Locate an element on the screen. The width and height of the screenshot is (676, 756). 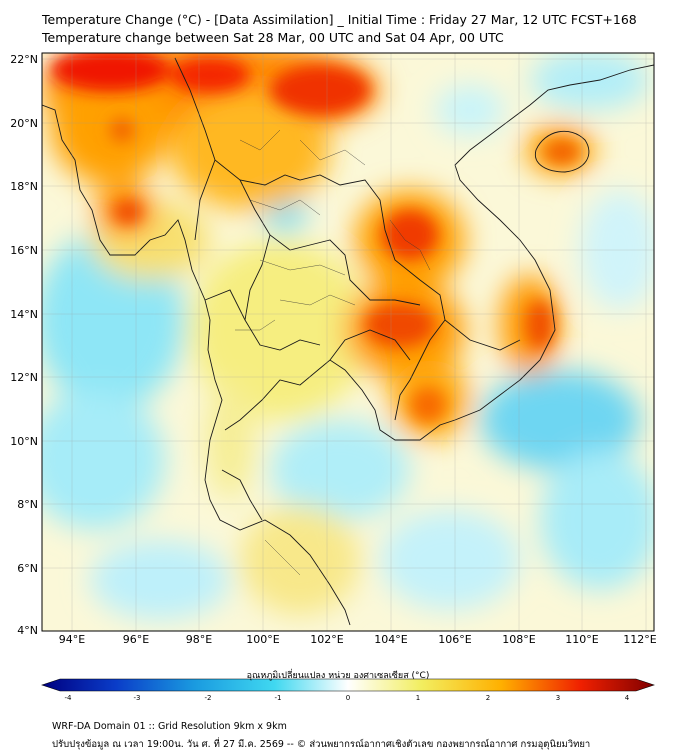
lon-label-104: 104°E is located at coordinates (391, 639).